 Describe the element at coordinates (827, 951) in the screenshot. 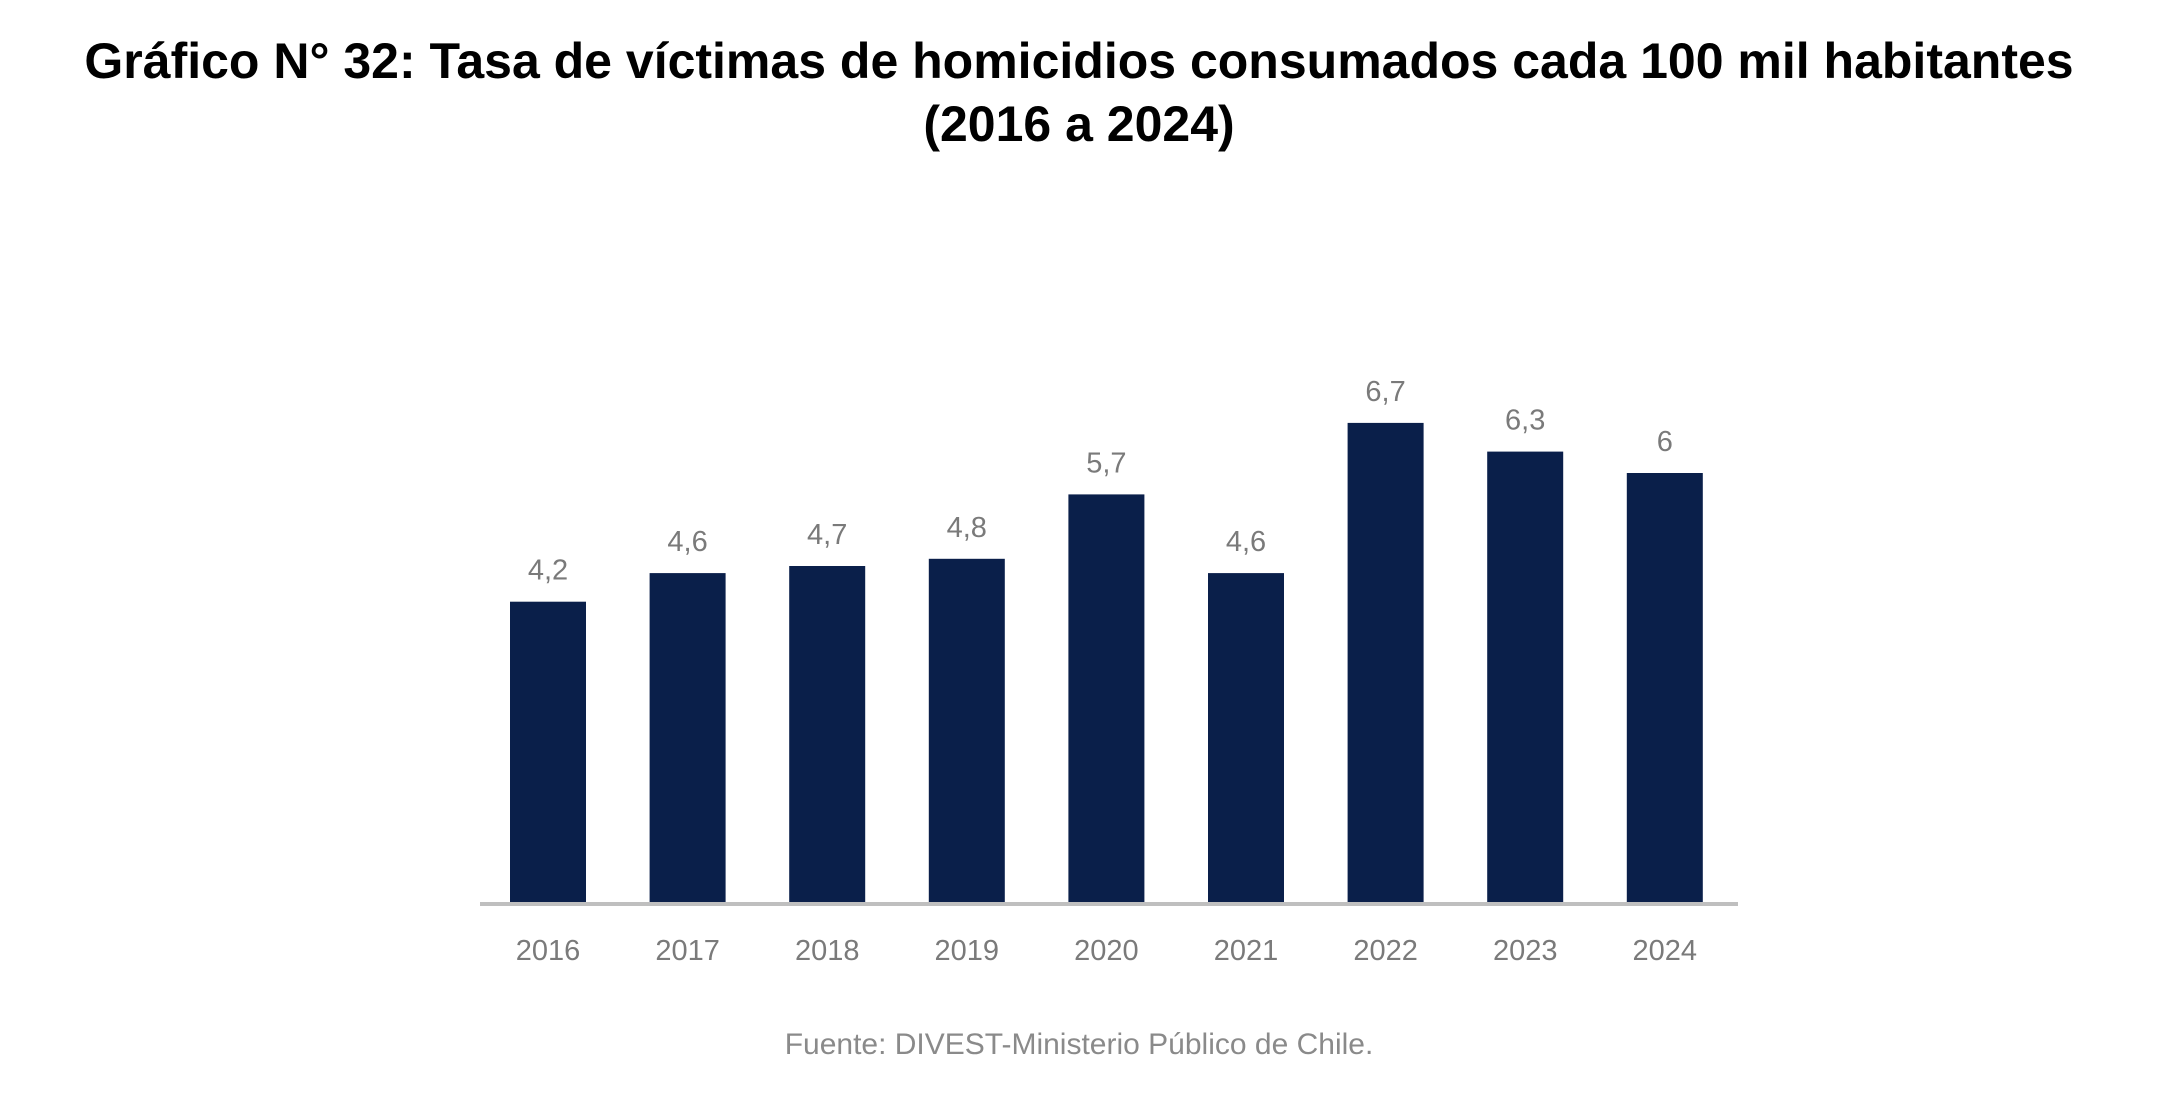

I see `x-tick-label-2018: 2018` at that location.